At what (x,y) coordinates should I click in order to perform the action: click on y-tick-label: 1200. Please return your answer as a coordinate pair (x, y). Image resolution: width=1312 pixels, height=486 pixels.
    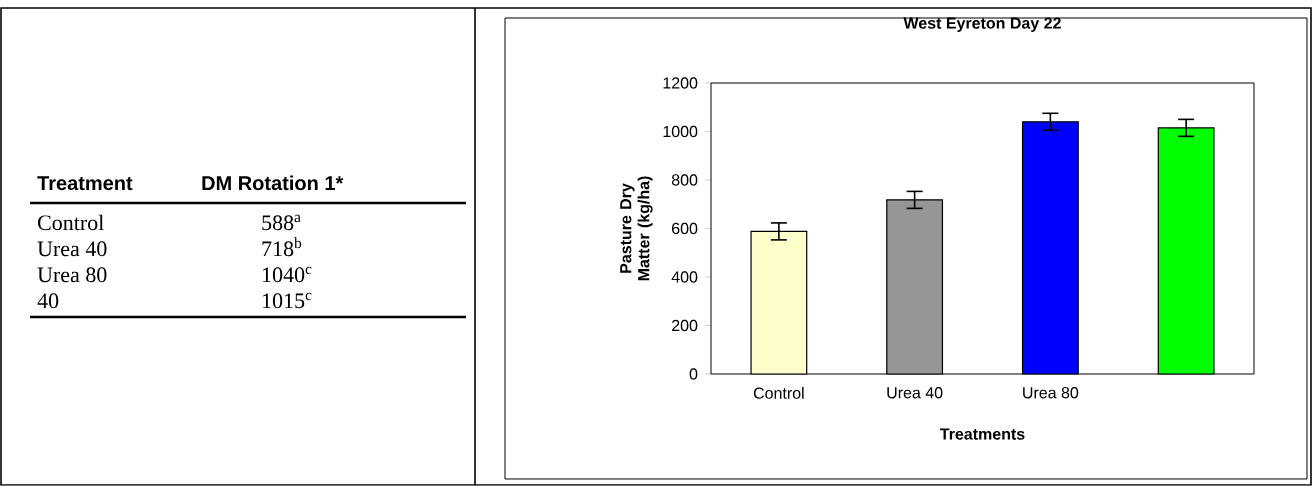
    Looking at the image, I should click on (680, 83).